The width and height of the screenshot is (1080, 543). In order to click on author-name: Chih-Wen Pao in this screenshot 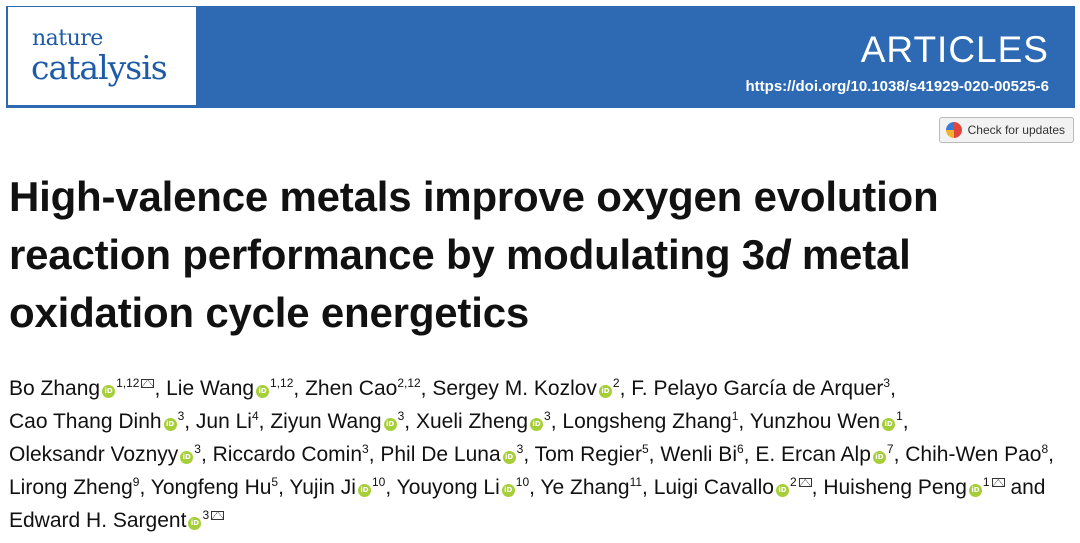, I will do `click(973, 454)`.